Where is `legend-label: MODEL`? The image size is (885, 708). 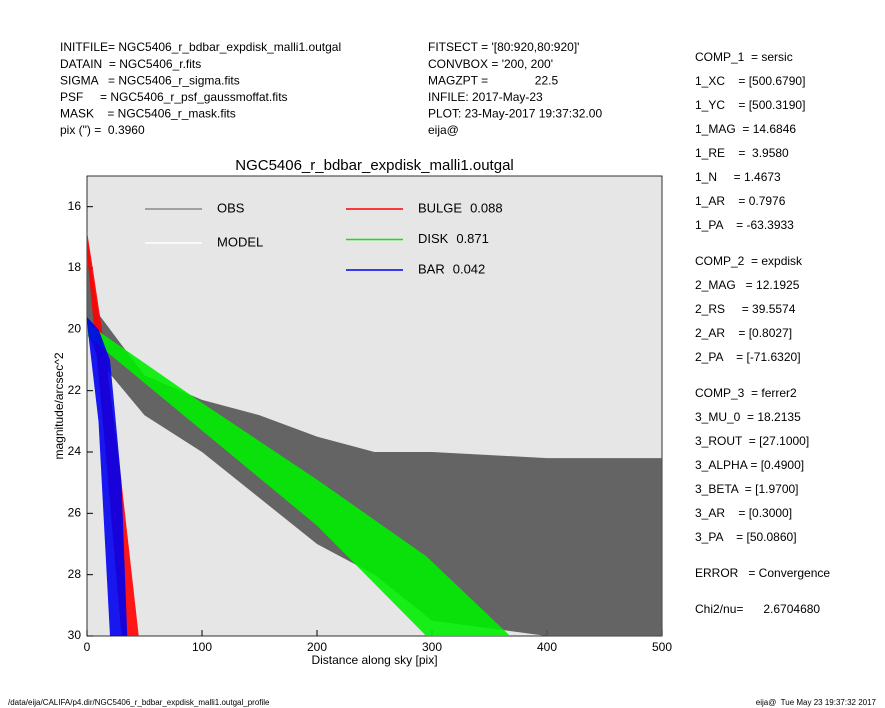
legend-label: MODEL is located at coordinates (240, 241).